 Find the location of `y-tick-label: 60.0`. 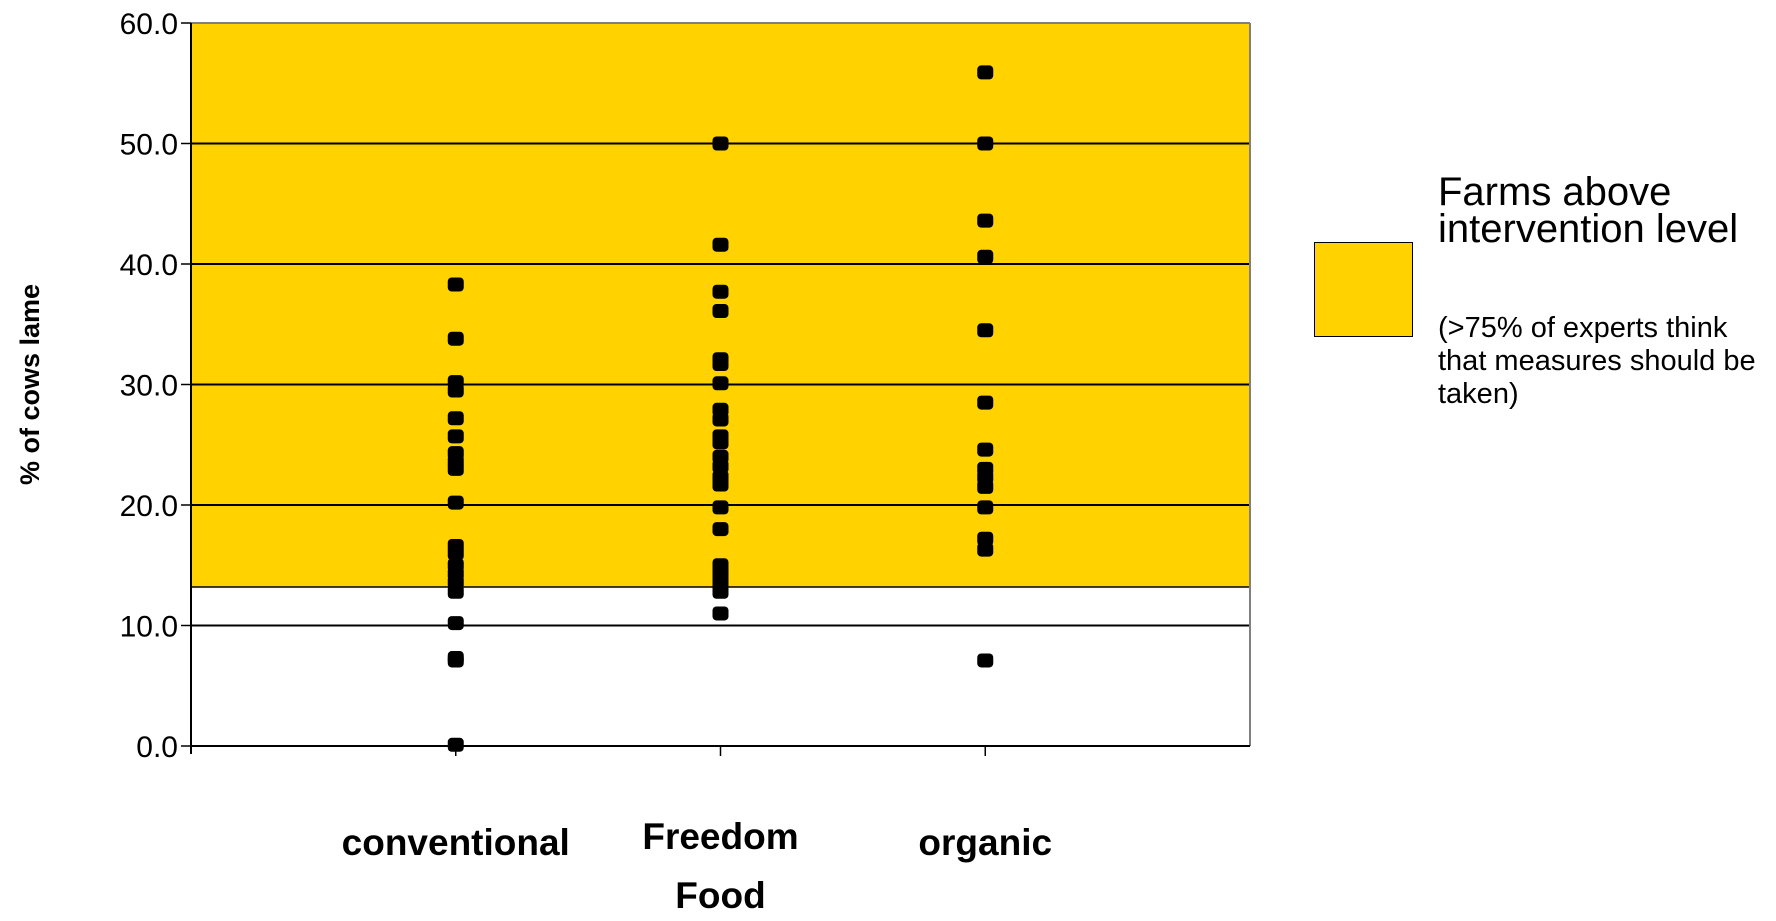

y-tick-label: 60.0 is located at coordinates (149, 24).